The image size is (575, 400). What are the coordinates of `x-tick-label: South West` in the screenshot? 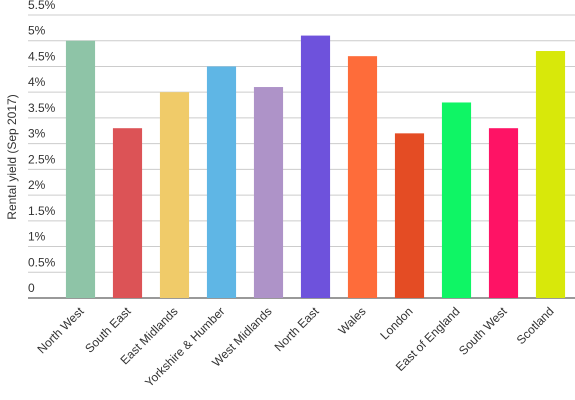 It's located at (483, 331).